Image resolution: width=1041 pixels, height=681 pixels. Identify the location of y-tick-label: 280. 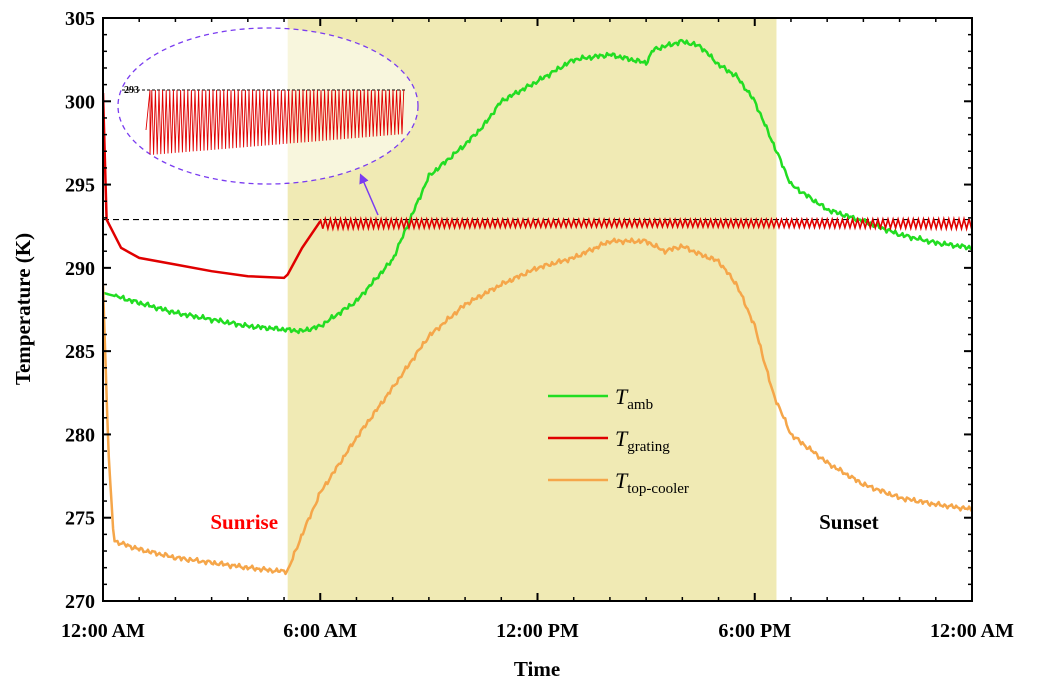
(80, 435).